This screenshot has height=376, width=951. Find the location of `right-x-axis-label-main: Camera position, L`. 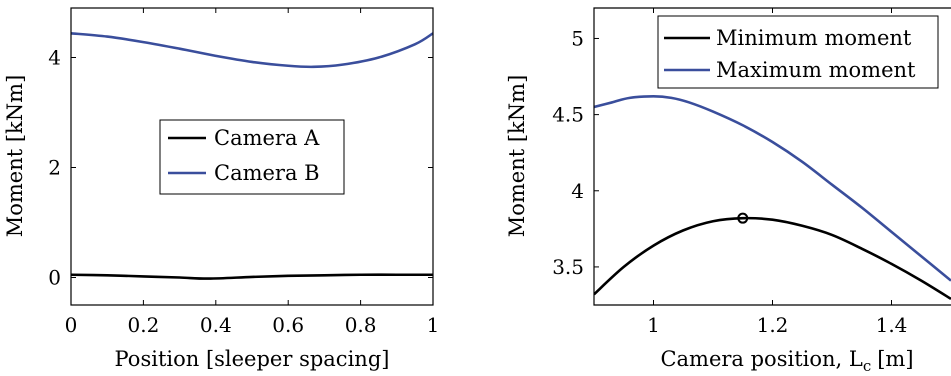

right-x-axis-label-main: Camera position, L is located at coordinates (761, 359).